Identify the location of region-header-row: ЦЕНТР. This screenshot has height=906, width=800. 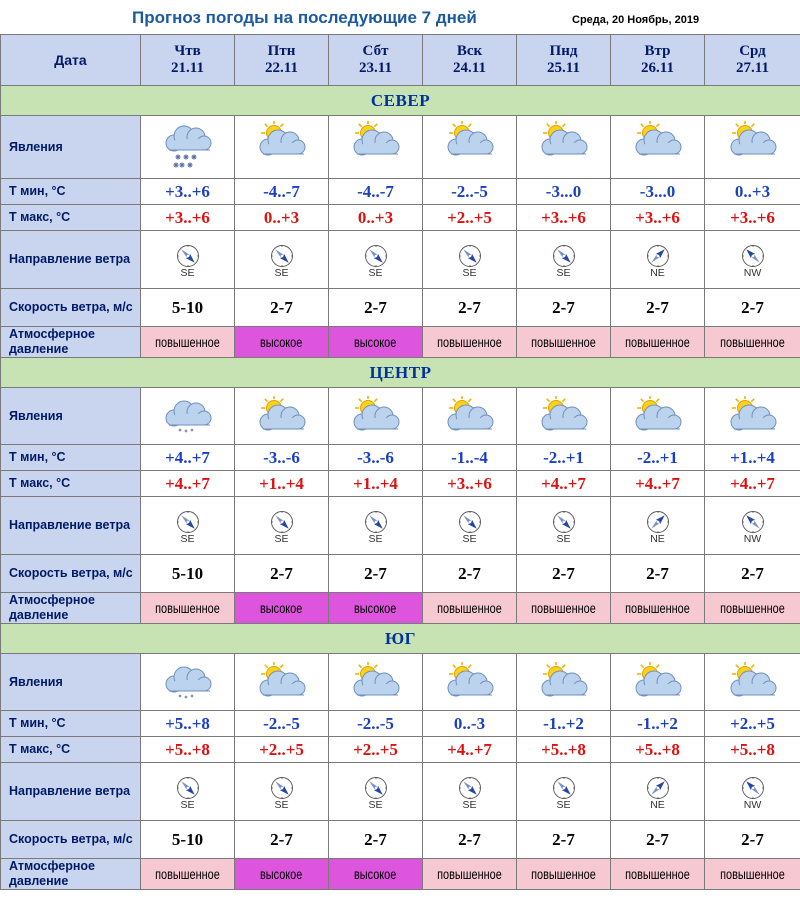
(400, 372).